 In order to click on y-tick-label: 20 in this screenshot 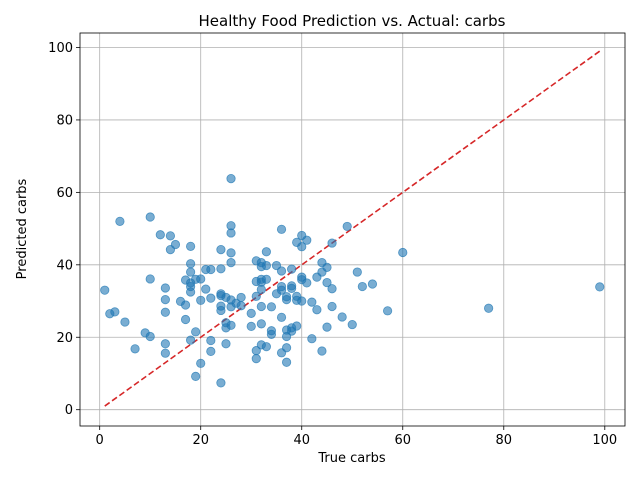, I will do `click(64, 338)`.